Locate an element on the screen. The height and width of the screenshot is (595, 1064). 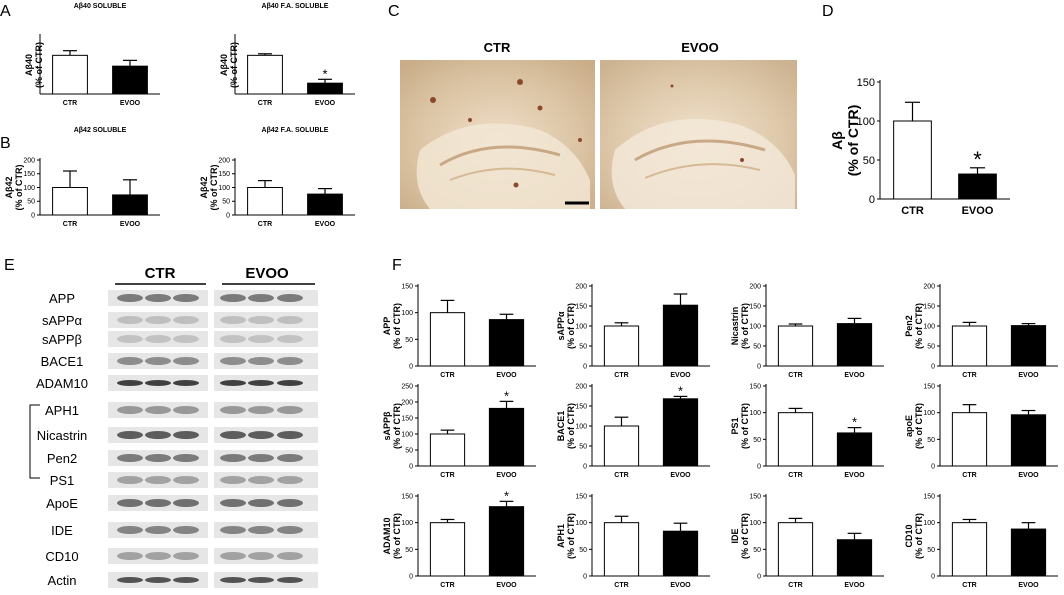
micrograph-panel: CTR EVOO is located at coordinates (598, 124).